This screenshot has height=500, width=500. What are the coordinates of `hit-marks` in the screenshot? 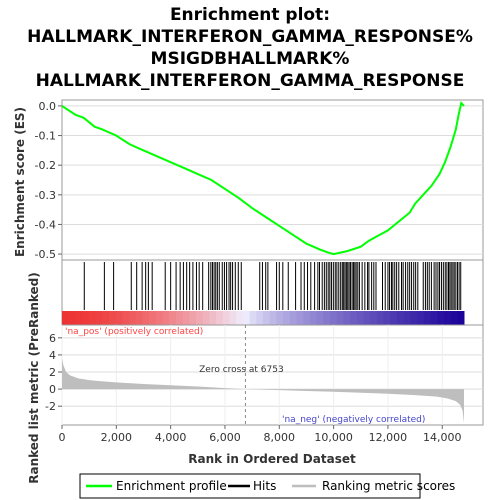 It's located at (272, 286).